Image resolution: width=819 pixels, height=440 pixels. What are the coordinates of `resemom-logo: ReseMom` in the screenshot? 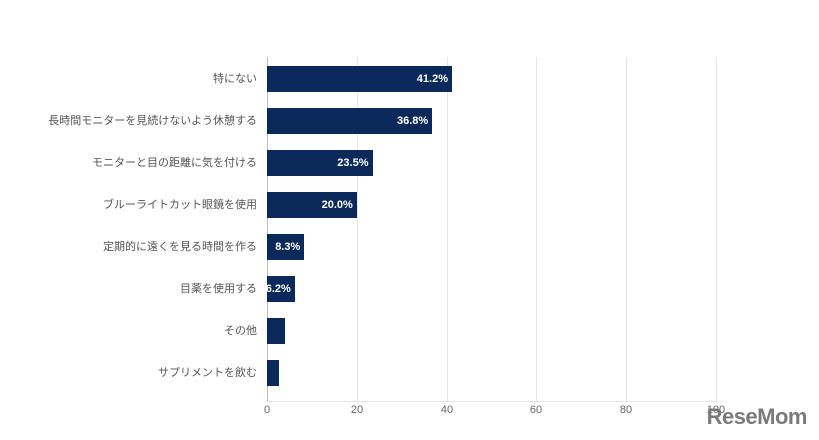 It's located at (757, 416).